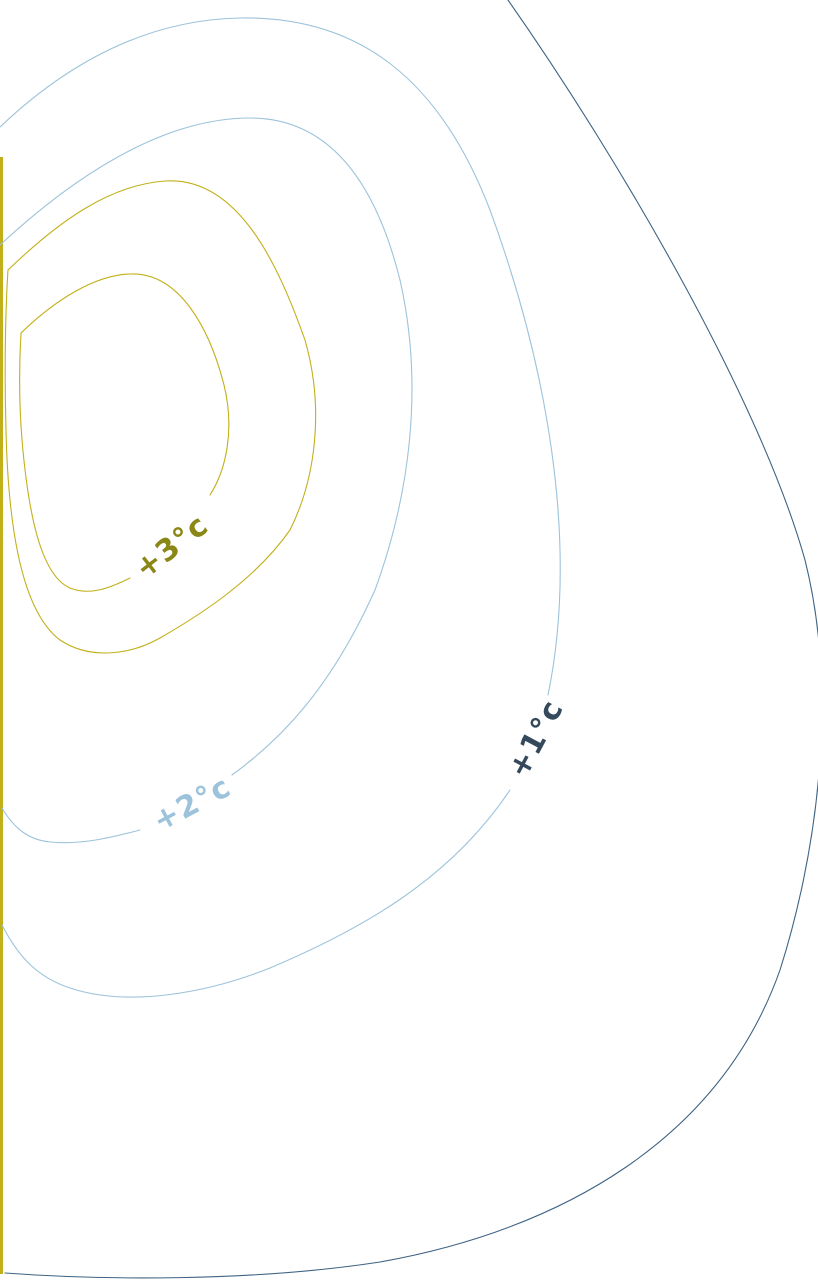 Image resolution: width=818 pixels, height=1281 pixels. What do you see at coordinates (75, 462) in the screenshot?
I see `contour-plus-three-inner-b` at bounding box center [75, 462].